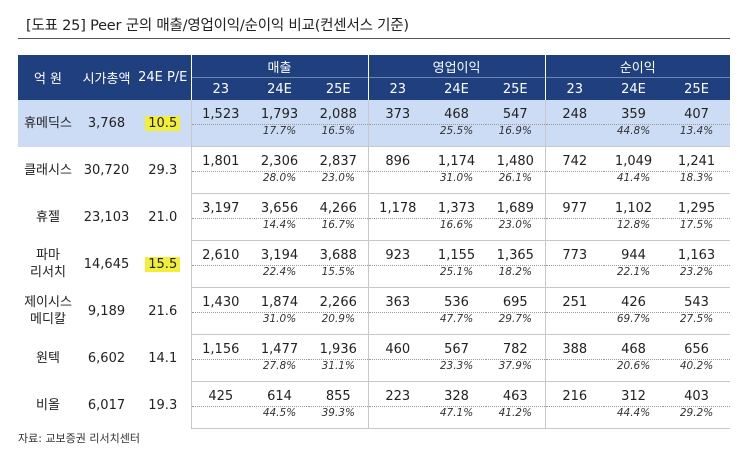 Image resolution: width=743 pixels, height=455 pixels. What do you see at coordinates (279, 417) in the screenshot?
I see `sales-growth: 44.5%` at bounding box center [279, 417].